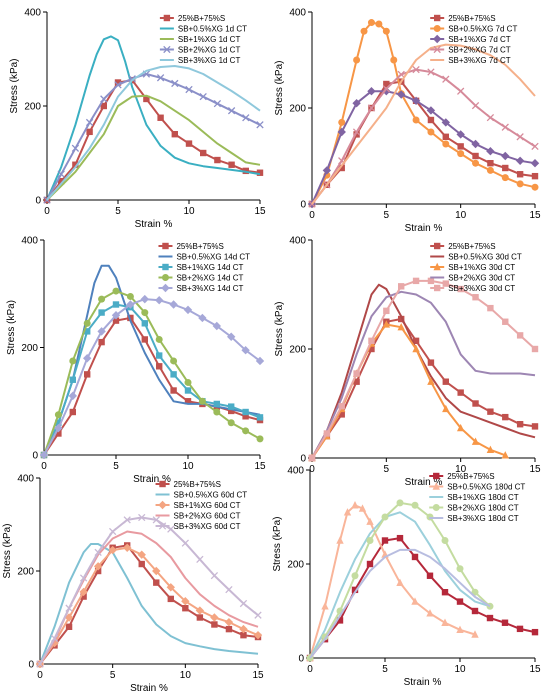 The height and width of the screenshot is (695, 550). I want to click on x-tick-label: 10, so click(460, 669).